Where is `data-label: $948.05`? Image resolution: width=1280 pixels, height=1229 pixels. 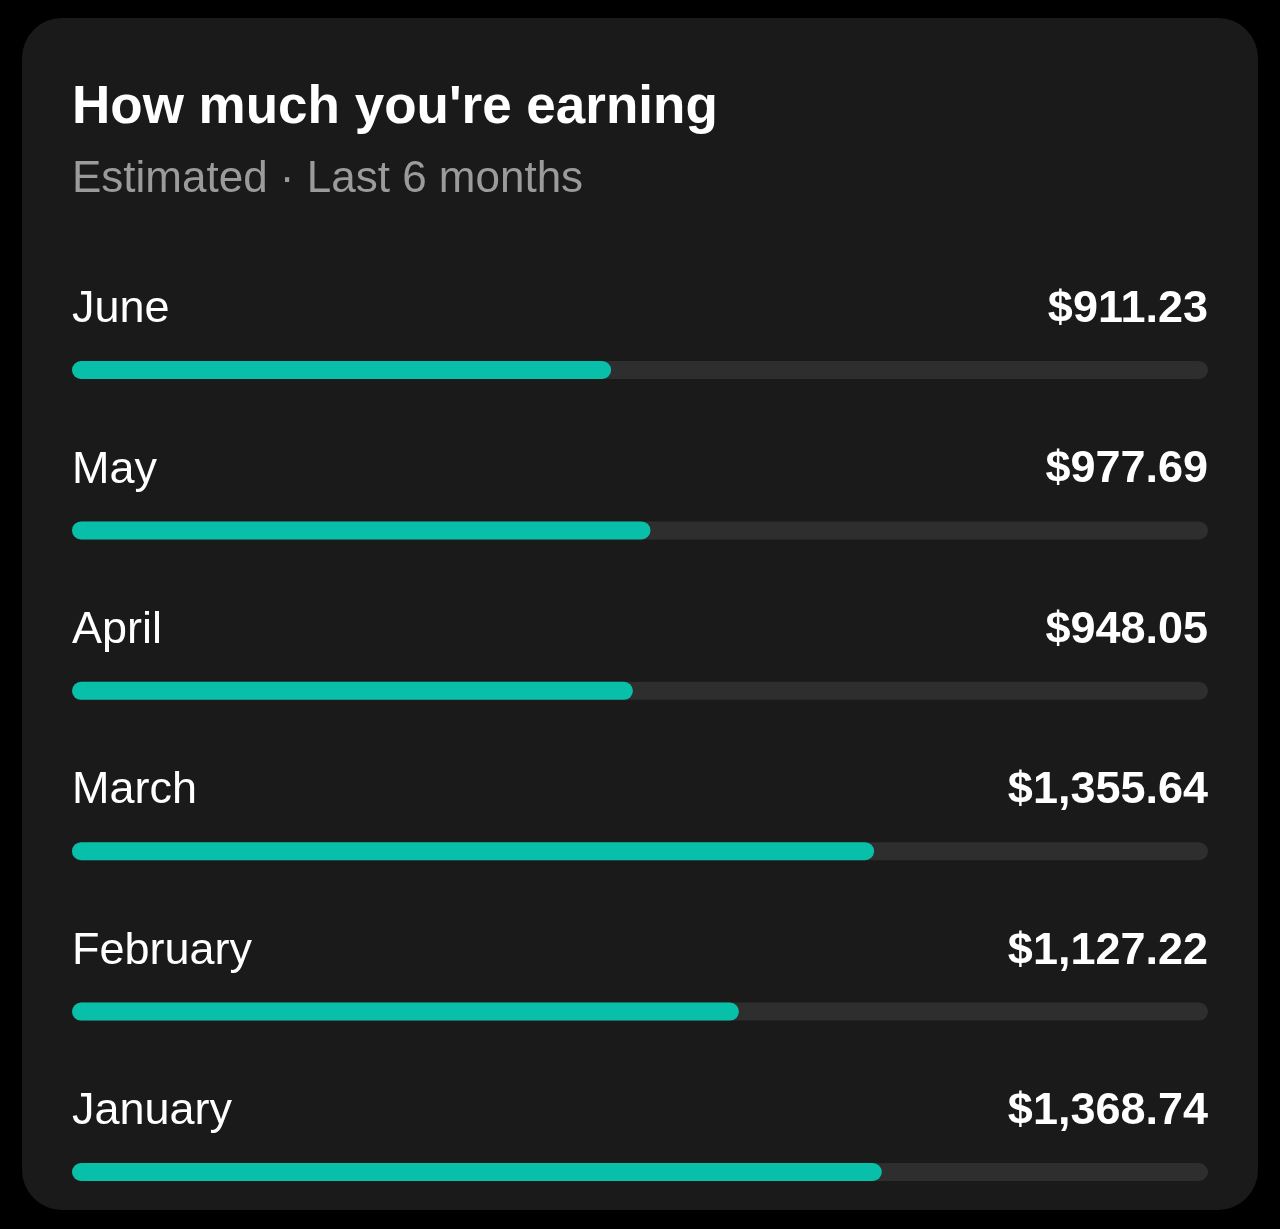
data-label: $948.05 is located at coordinates (1126, 627).